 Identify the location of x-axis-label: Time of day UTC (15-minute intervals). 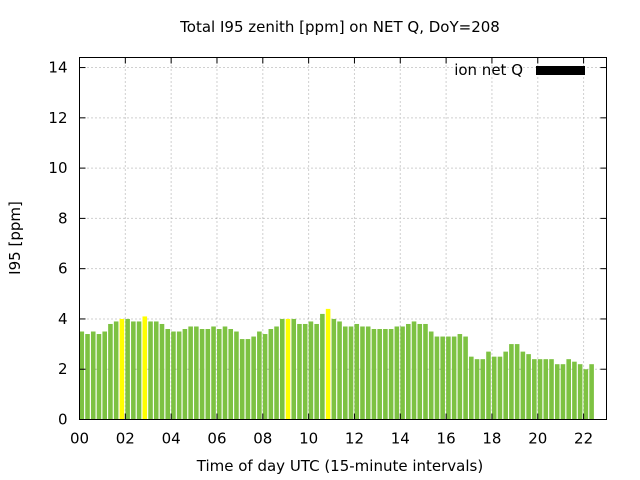
(339, 466).